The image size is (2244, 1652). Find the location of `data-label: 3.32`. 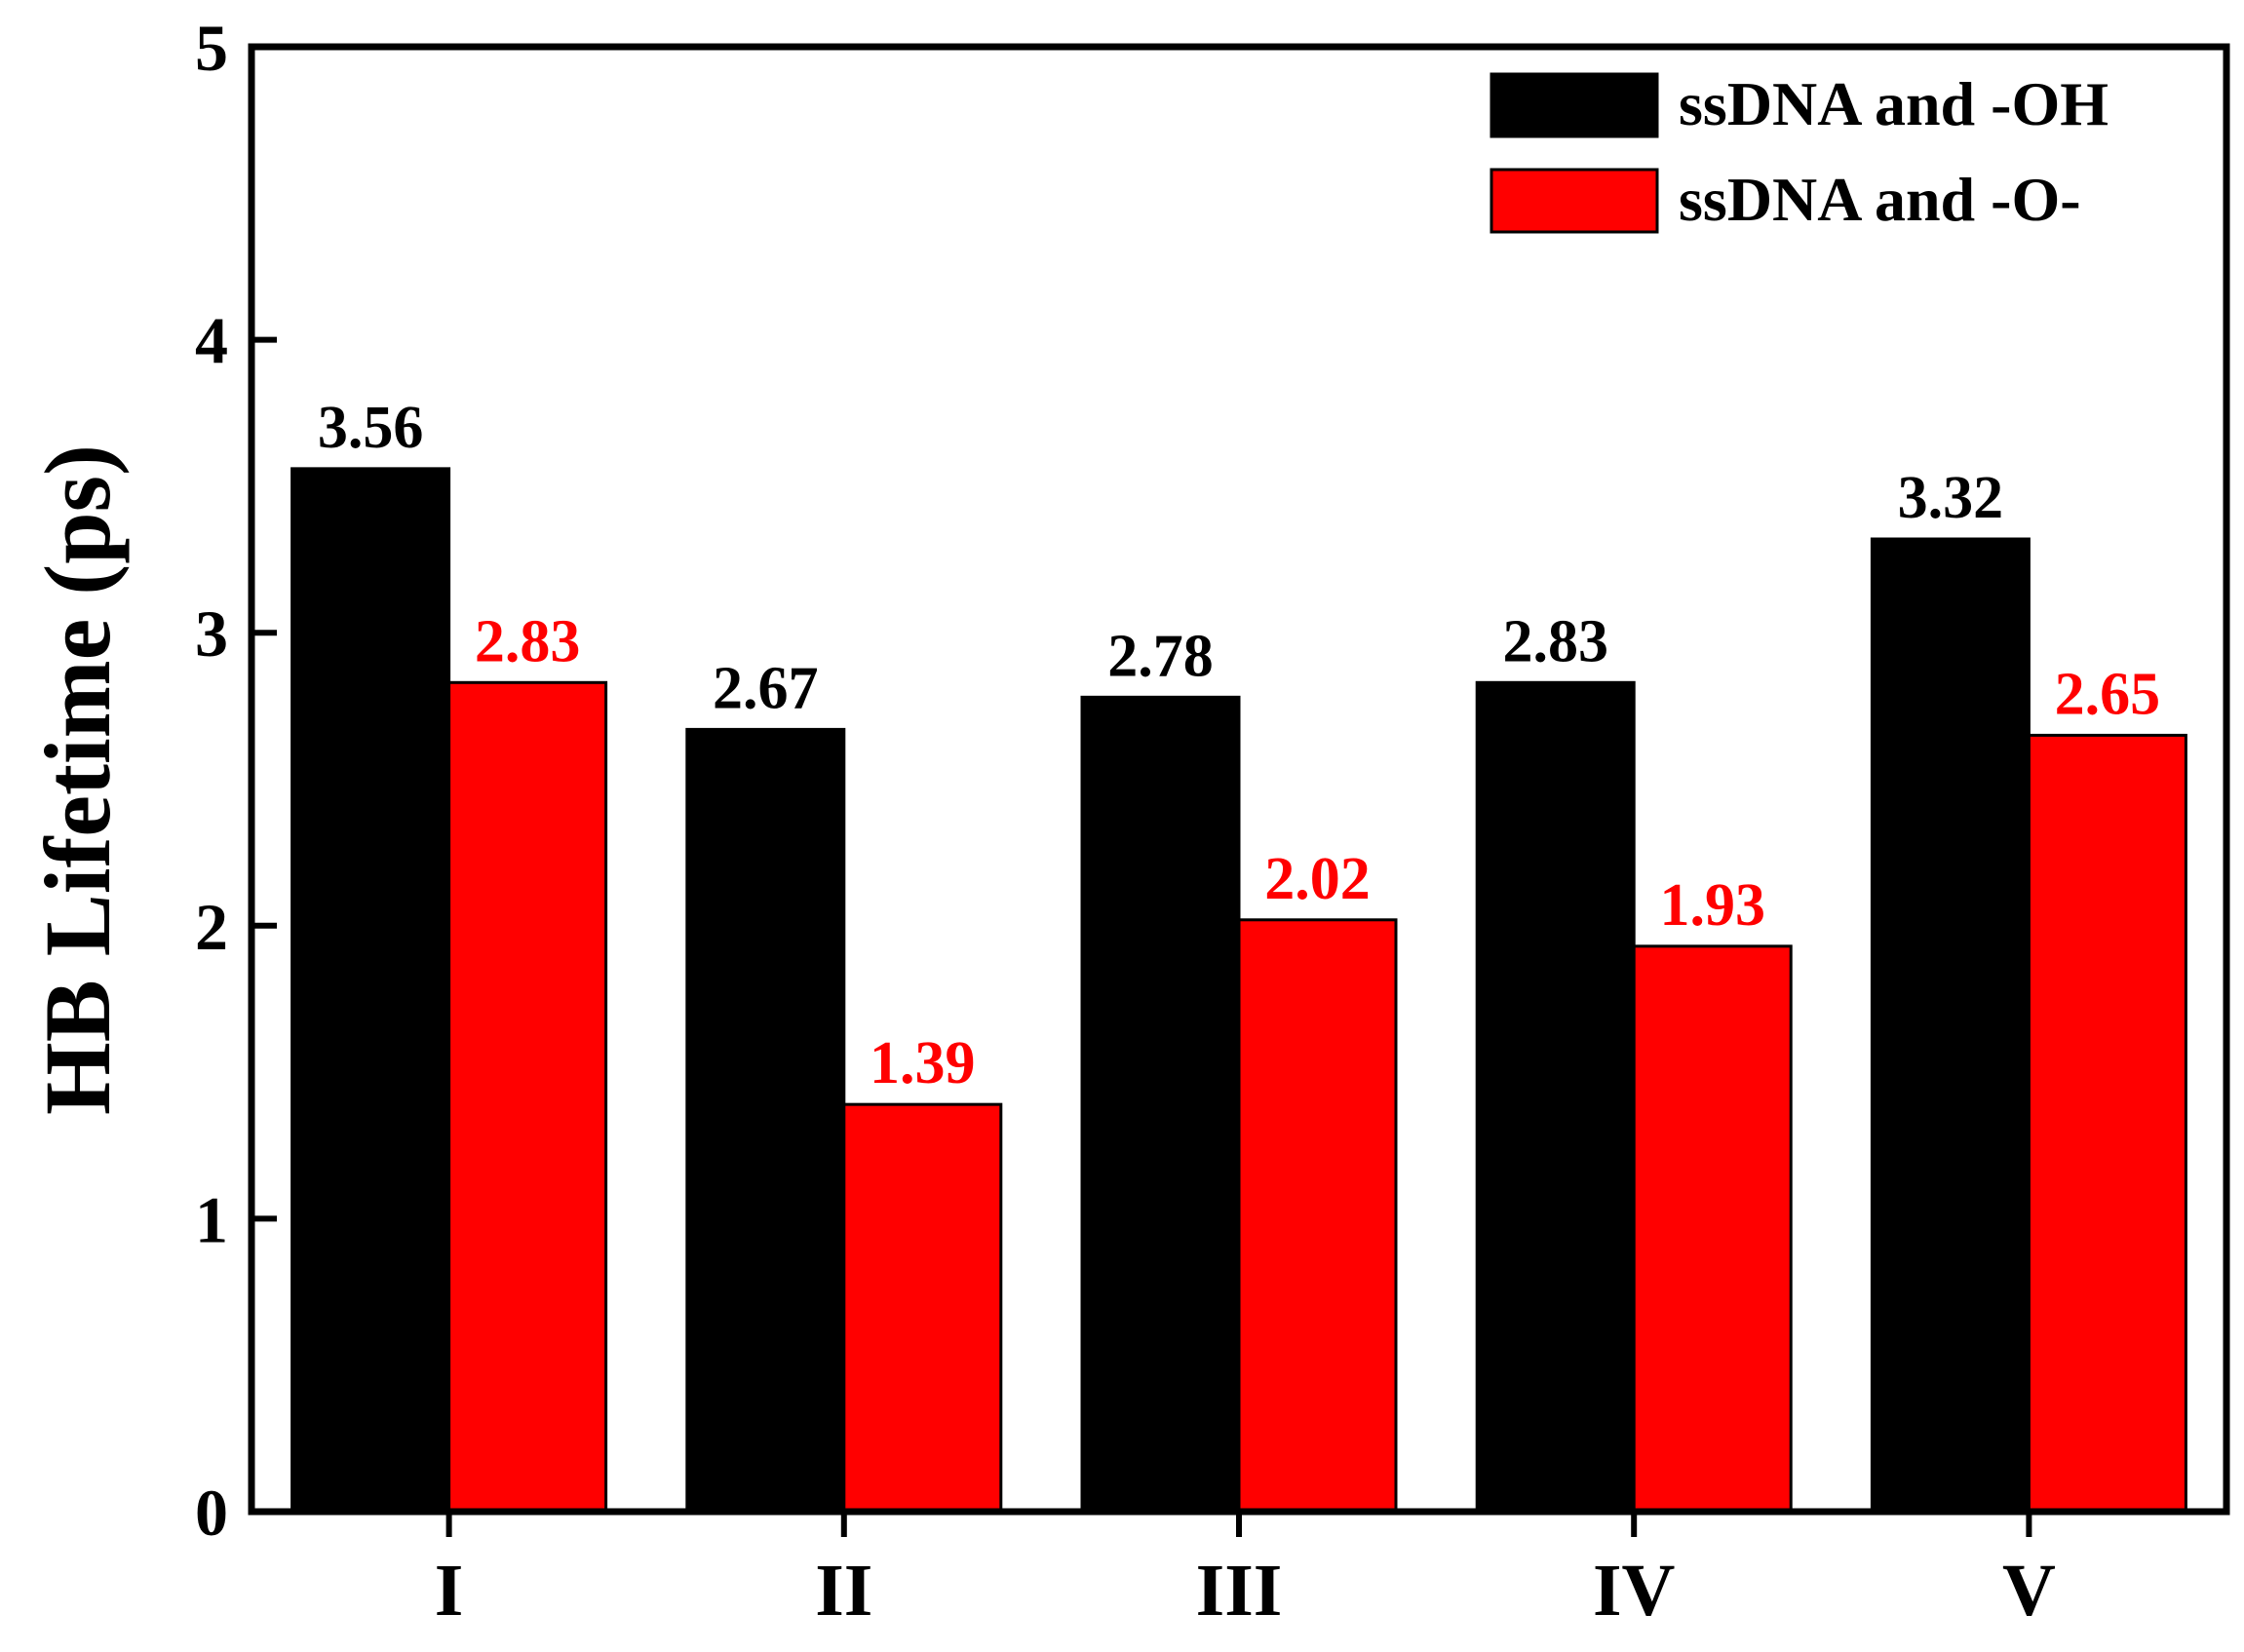

data-label: 3.32 is located at coordinates (1951, 498).